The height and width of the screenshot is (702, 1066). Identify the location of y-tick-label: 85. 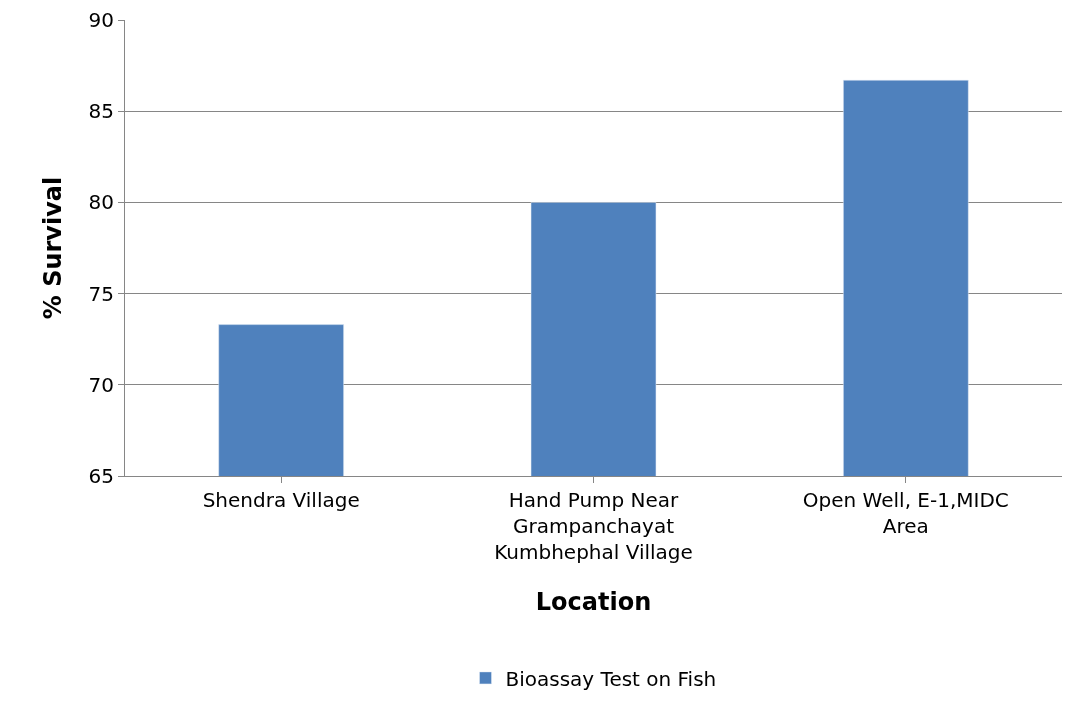
(101, 111).